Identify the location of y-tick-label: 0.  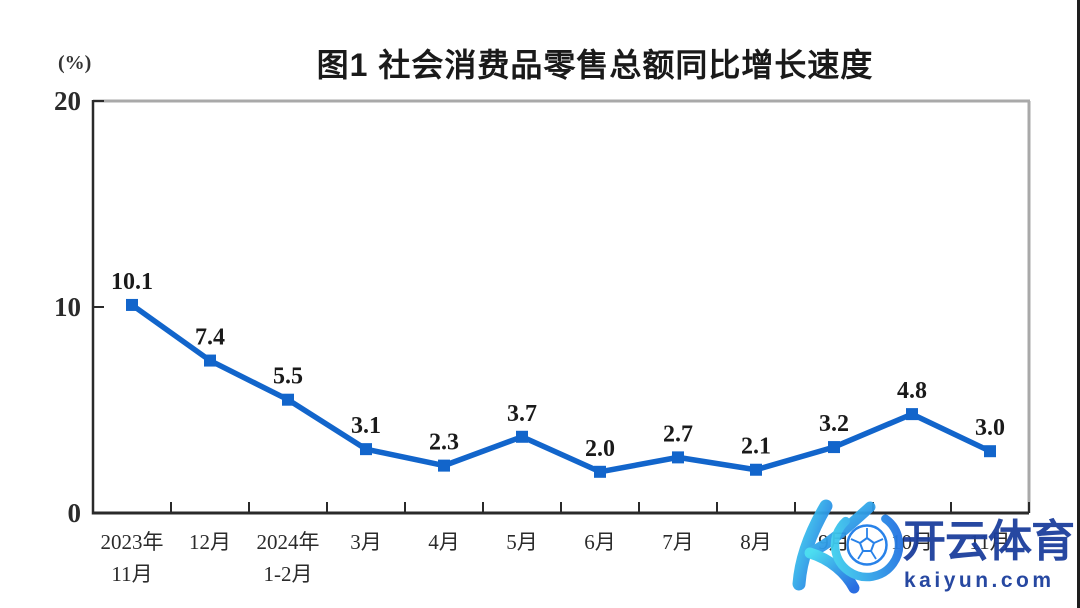
(75, 513).